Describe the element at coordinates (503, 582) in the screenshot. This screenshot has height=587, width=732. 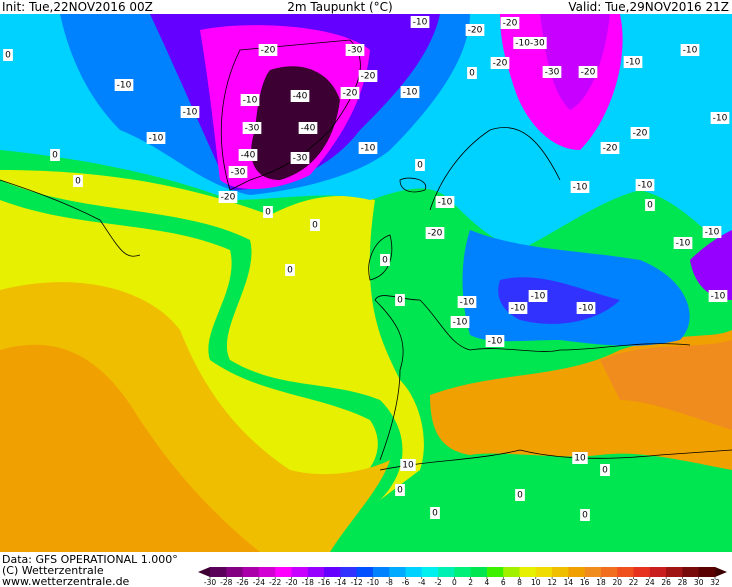
I see `colorbar-tick-label: 6` at that location.